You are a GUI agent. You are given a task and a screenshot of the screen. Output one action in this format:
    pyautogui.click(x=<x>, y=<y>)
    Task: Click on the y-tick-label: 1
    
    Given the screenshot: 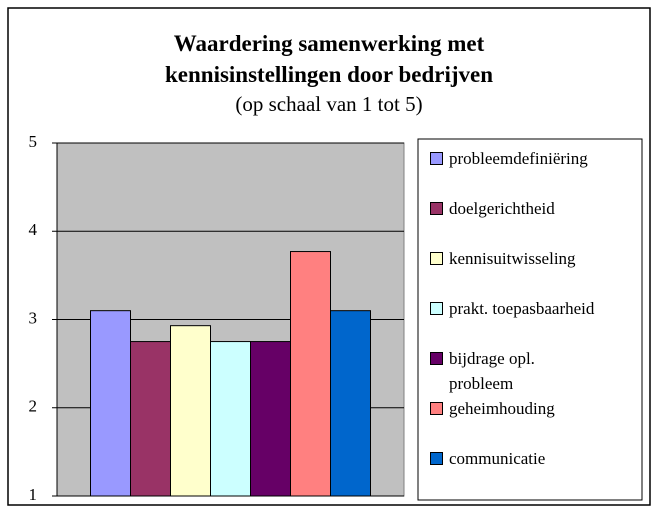 What is the action you would take?
    pyautogui.click(x=33, y=494)
    